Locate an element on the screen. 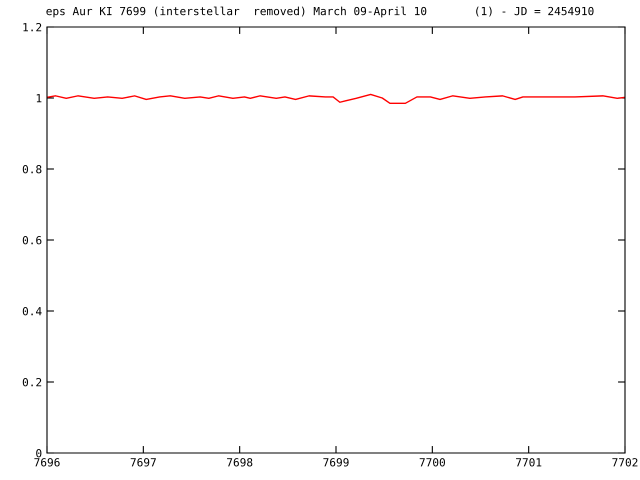 The image size is (640, 480). y-tick-label: 1 is located at coordinates (39, 98).